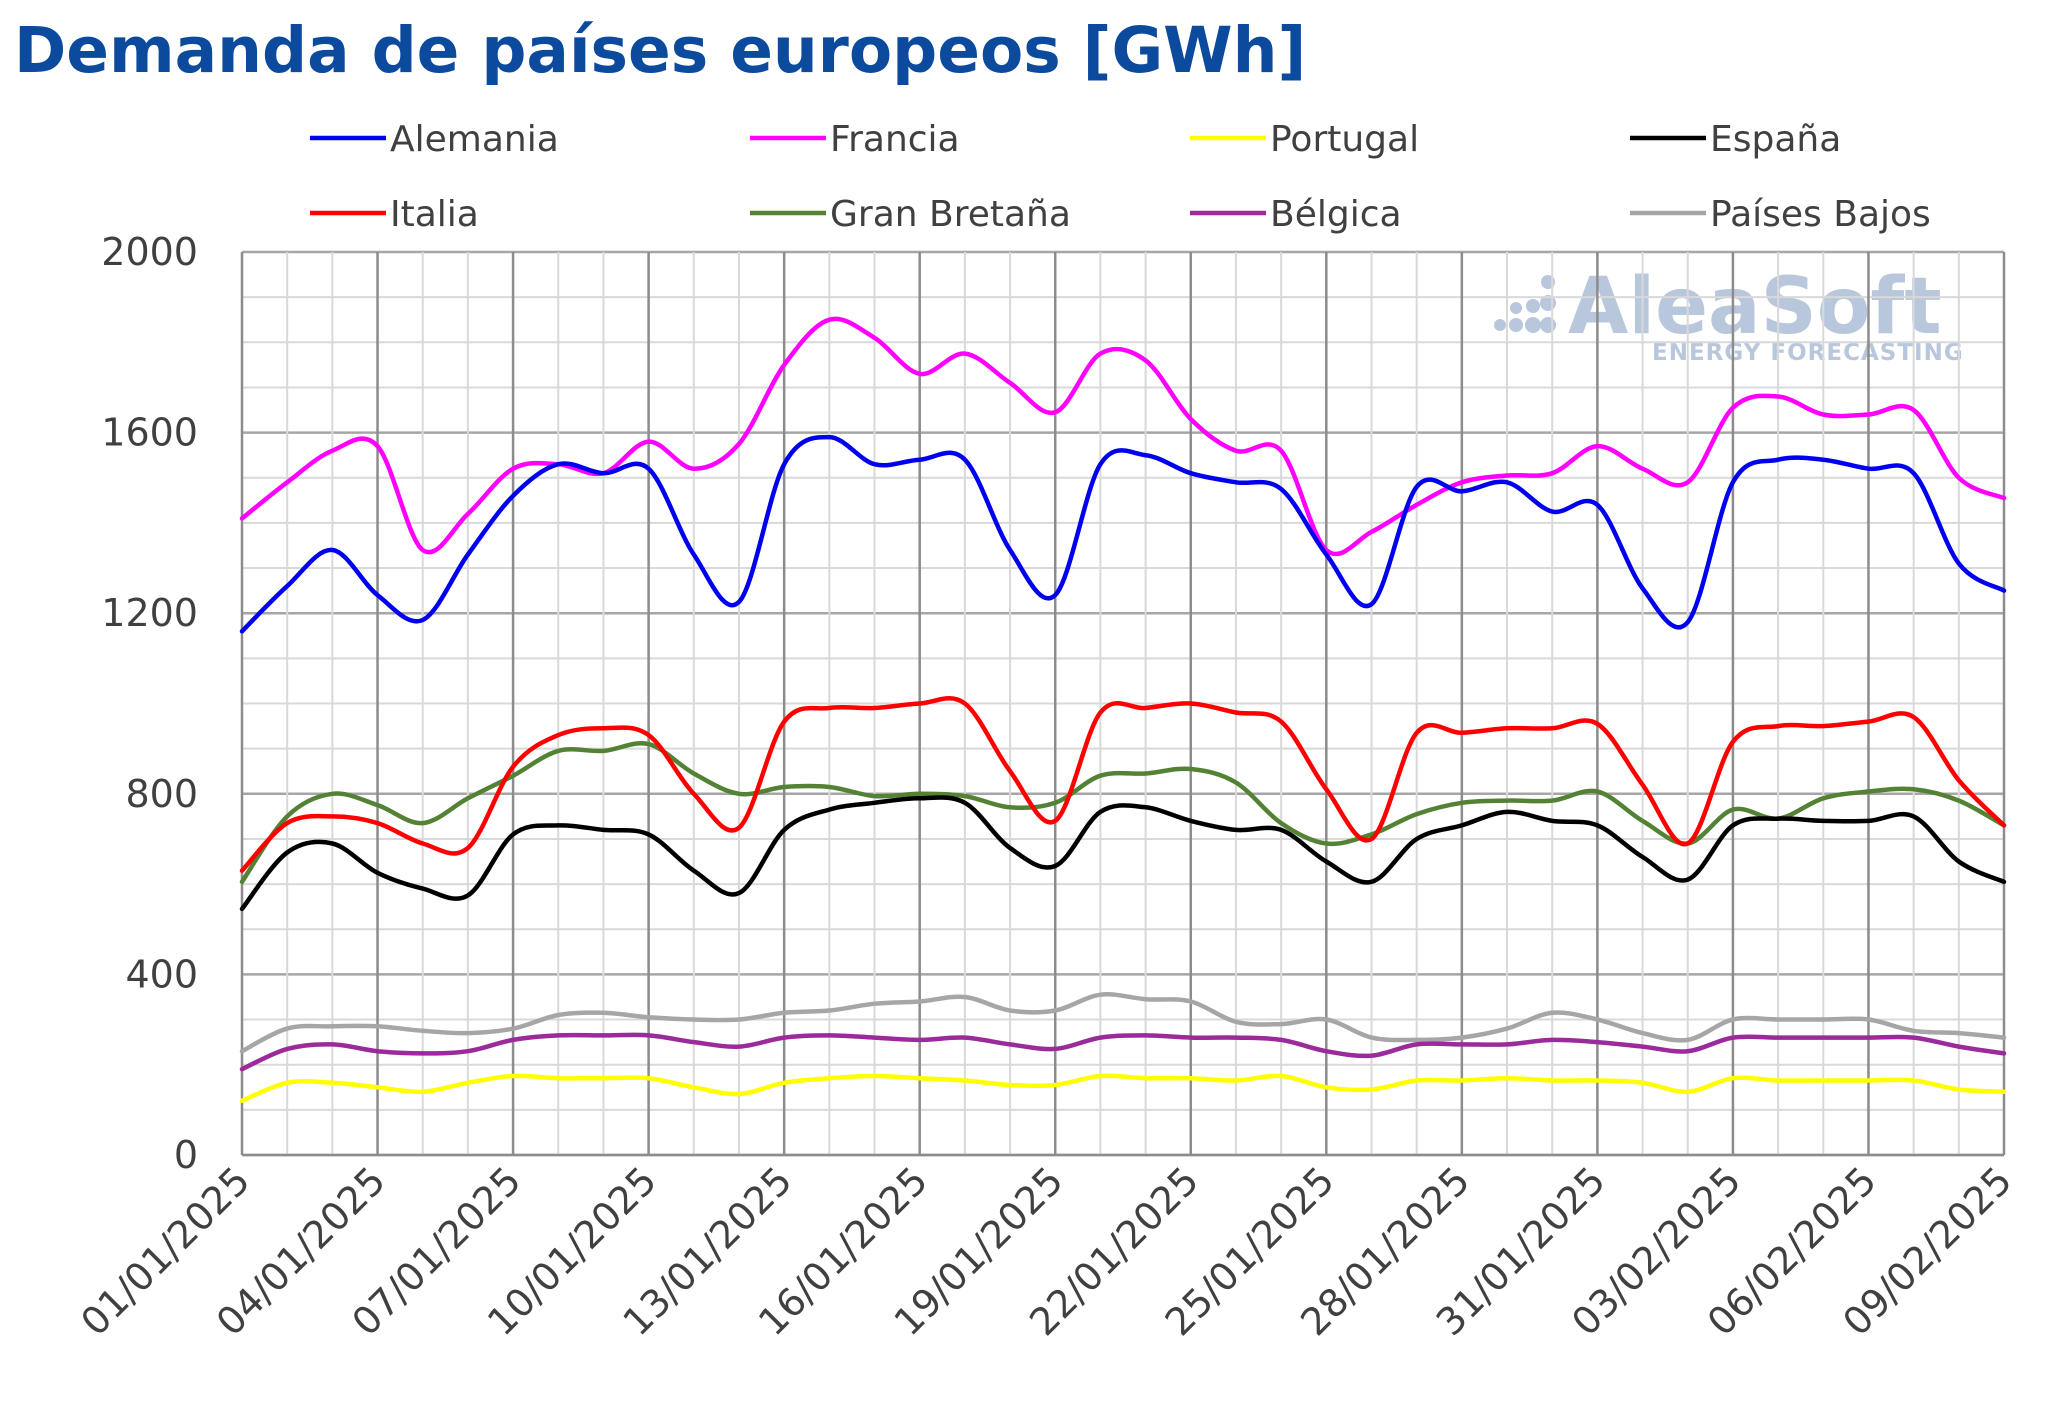 This screenshot has height=1426, width=2048. Describe the element at coordinates (186, 1155) in the screenshot. I see `y-tick-label: 0` at that location.